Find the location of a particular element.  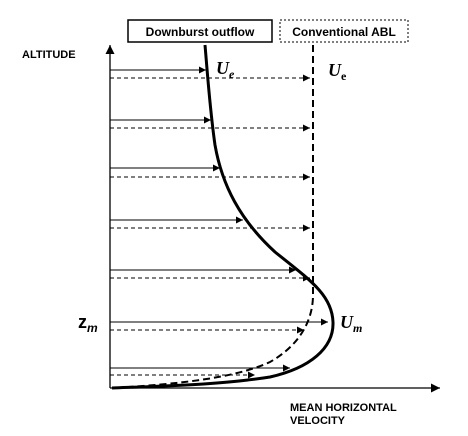

y-axis-label: ALTITUDE is located at coordinates (49, 55).